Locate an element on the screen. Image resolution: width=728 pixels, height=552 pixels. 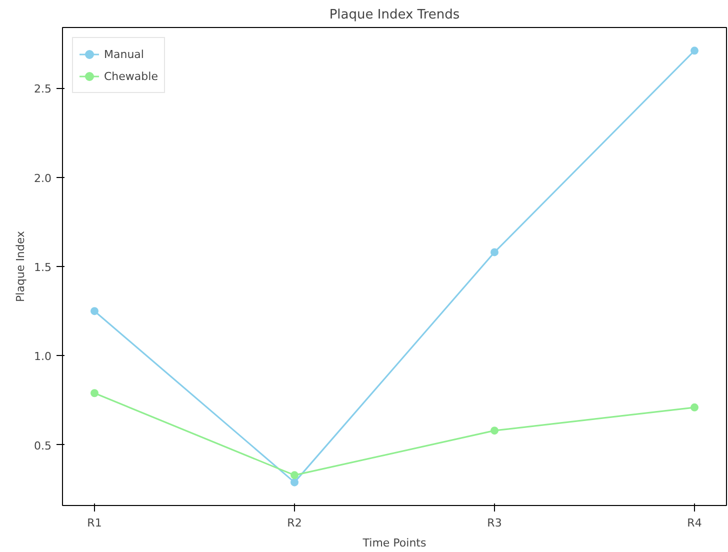
chart-title: Plaque Index Trends is located at coordinates (394, 15).